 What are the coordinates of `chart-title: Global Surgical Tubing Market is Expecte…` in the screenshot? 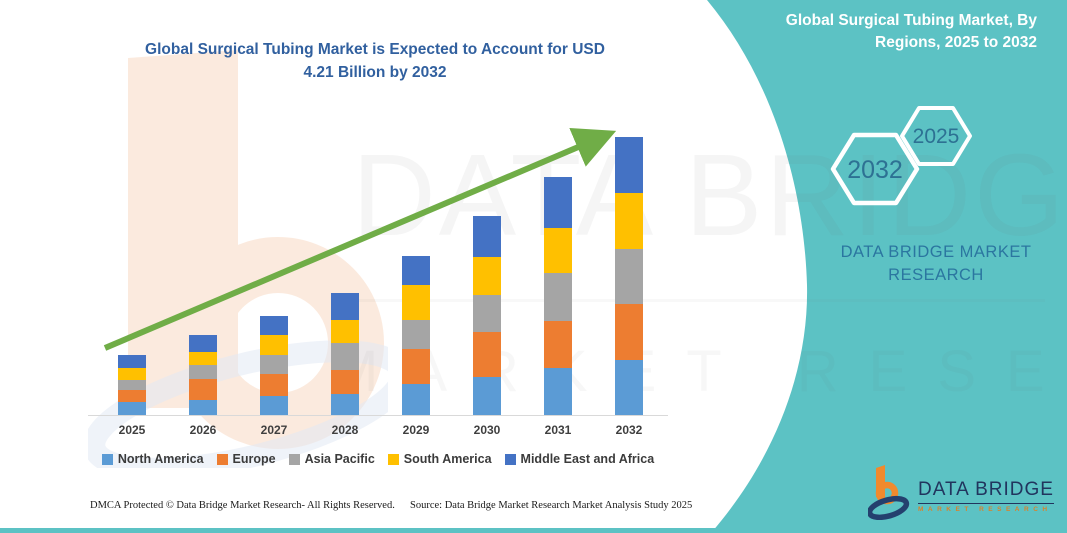 It's located at (375, 61).